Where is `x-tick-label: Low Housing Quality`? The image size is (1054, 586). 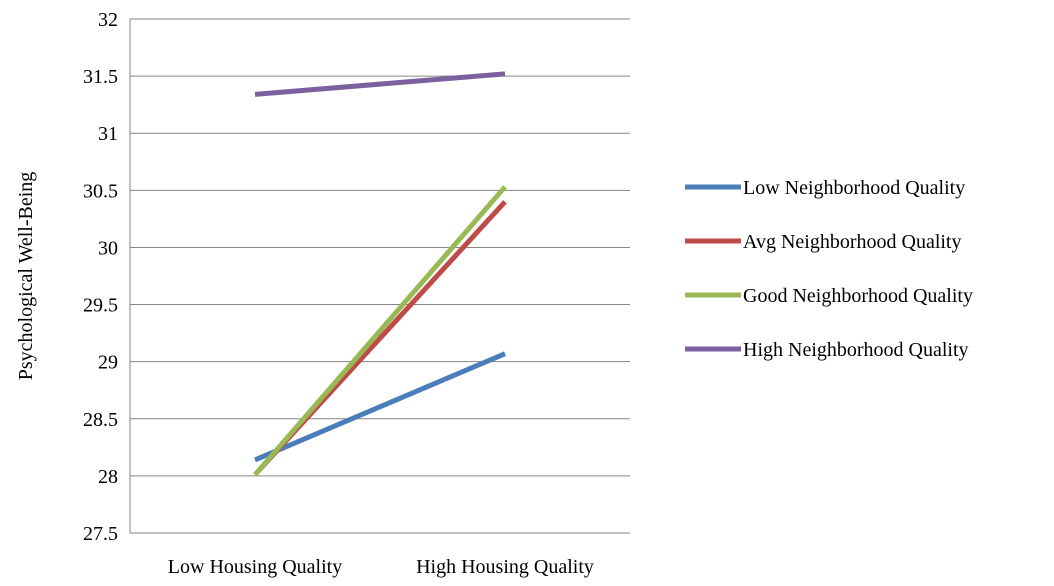
x-tick-label: Low Housing Quality is located at coordinates (255, 567).